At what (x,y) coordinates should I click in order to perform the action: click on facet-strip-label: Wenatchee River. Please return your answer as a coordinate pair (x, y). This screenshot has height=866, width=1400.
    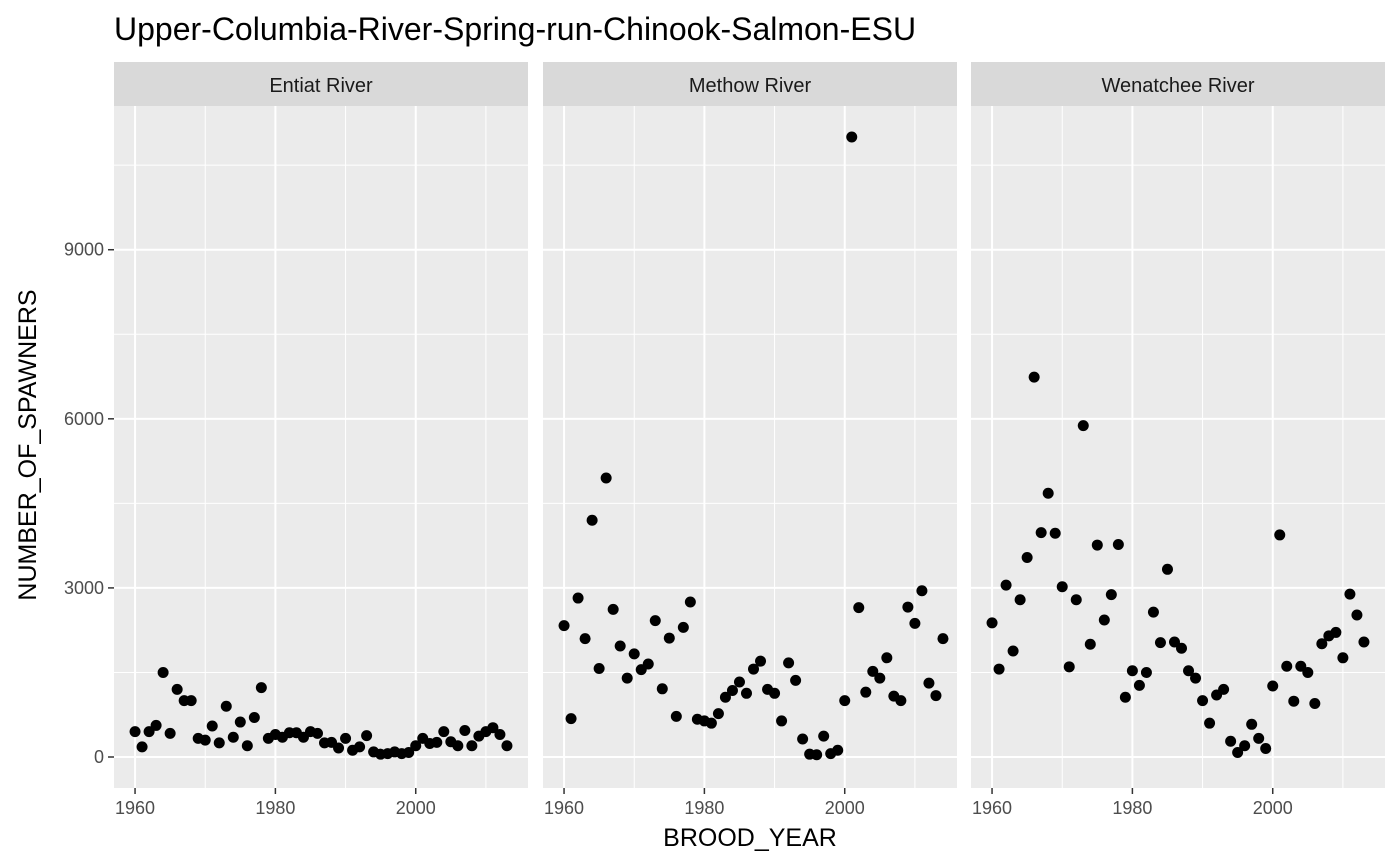
    Looking at the image, I should click on (1177, 86).